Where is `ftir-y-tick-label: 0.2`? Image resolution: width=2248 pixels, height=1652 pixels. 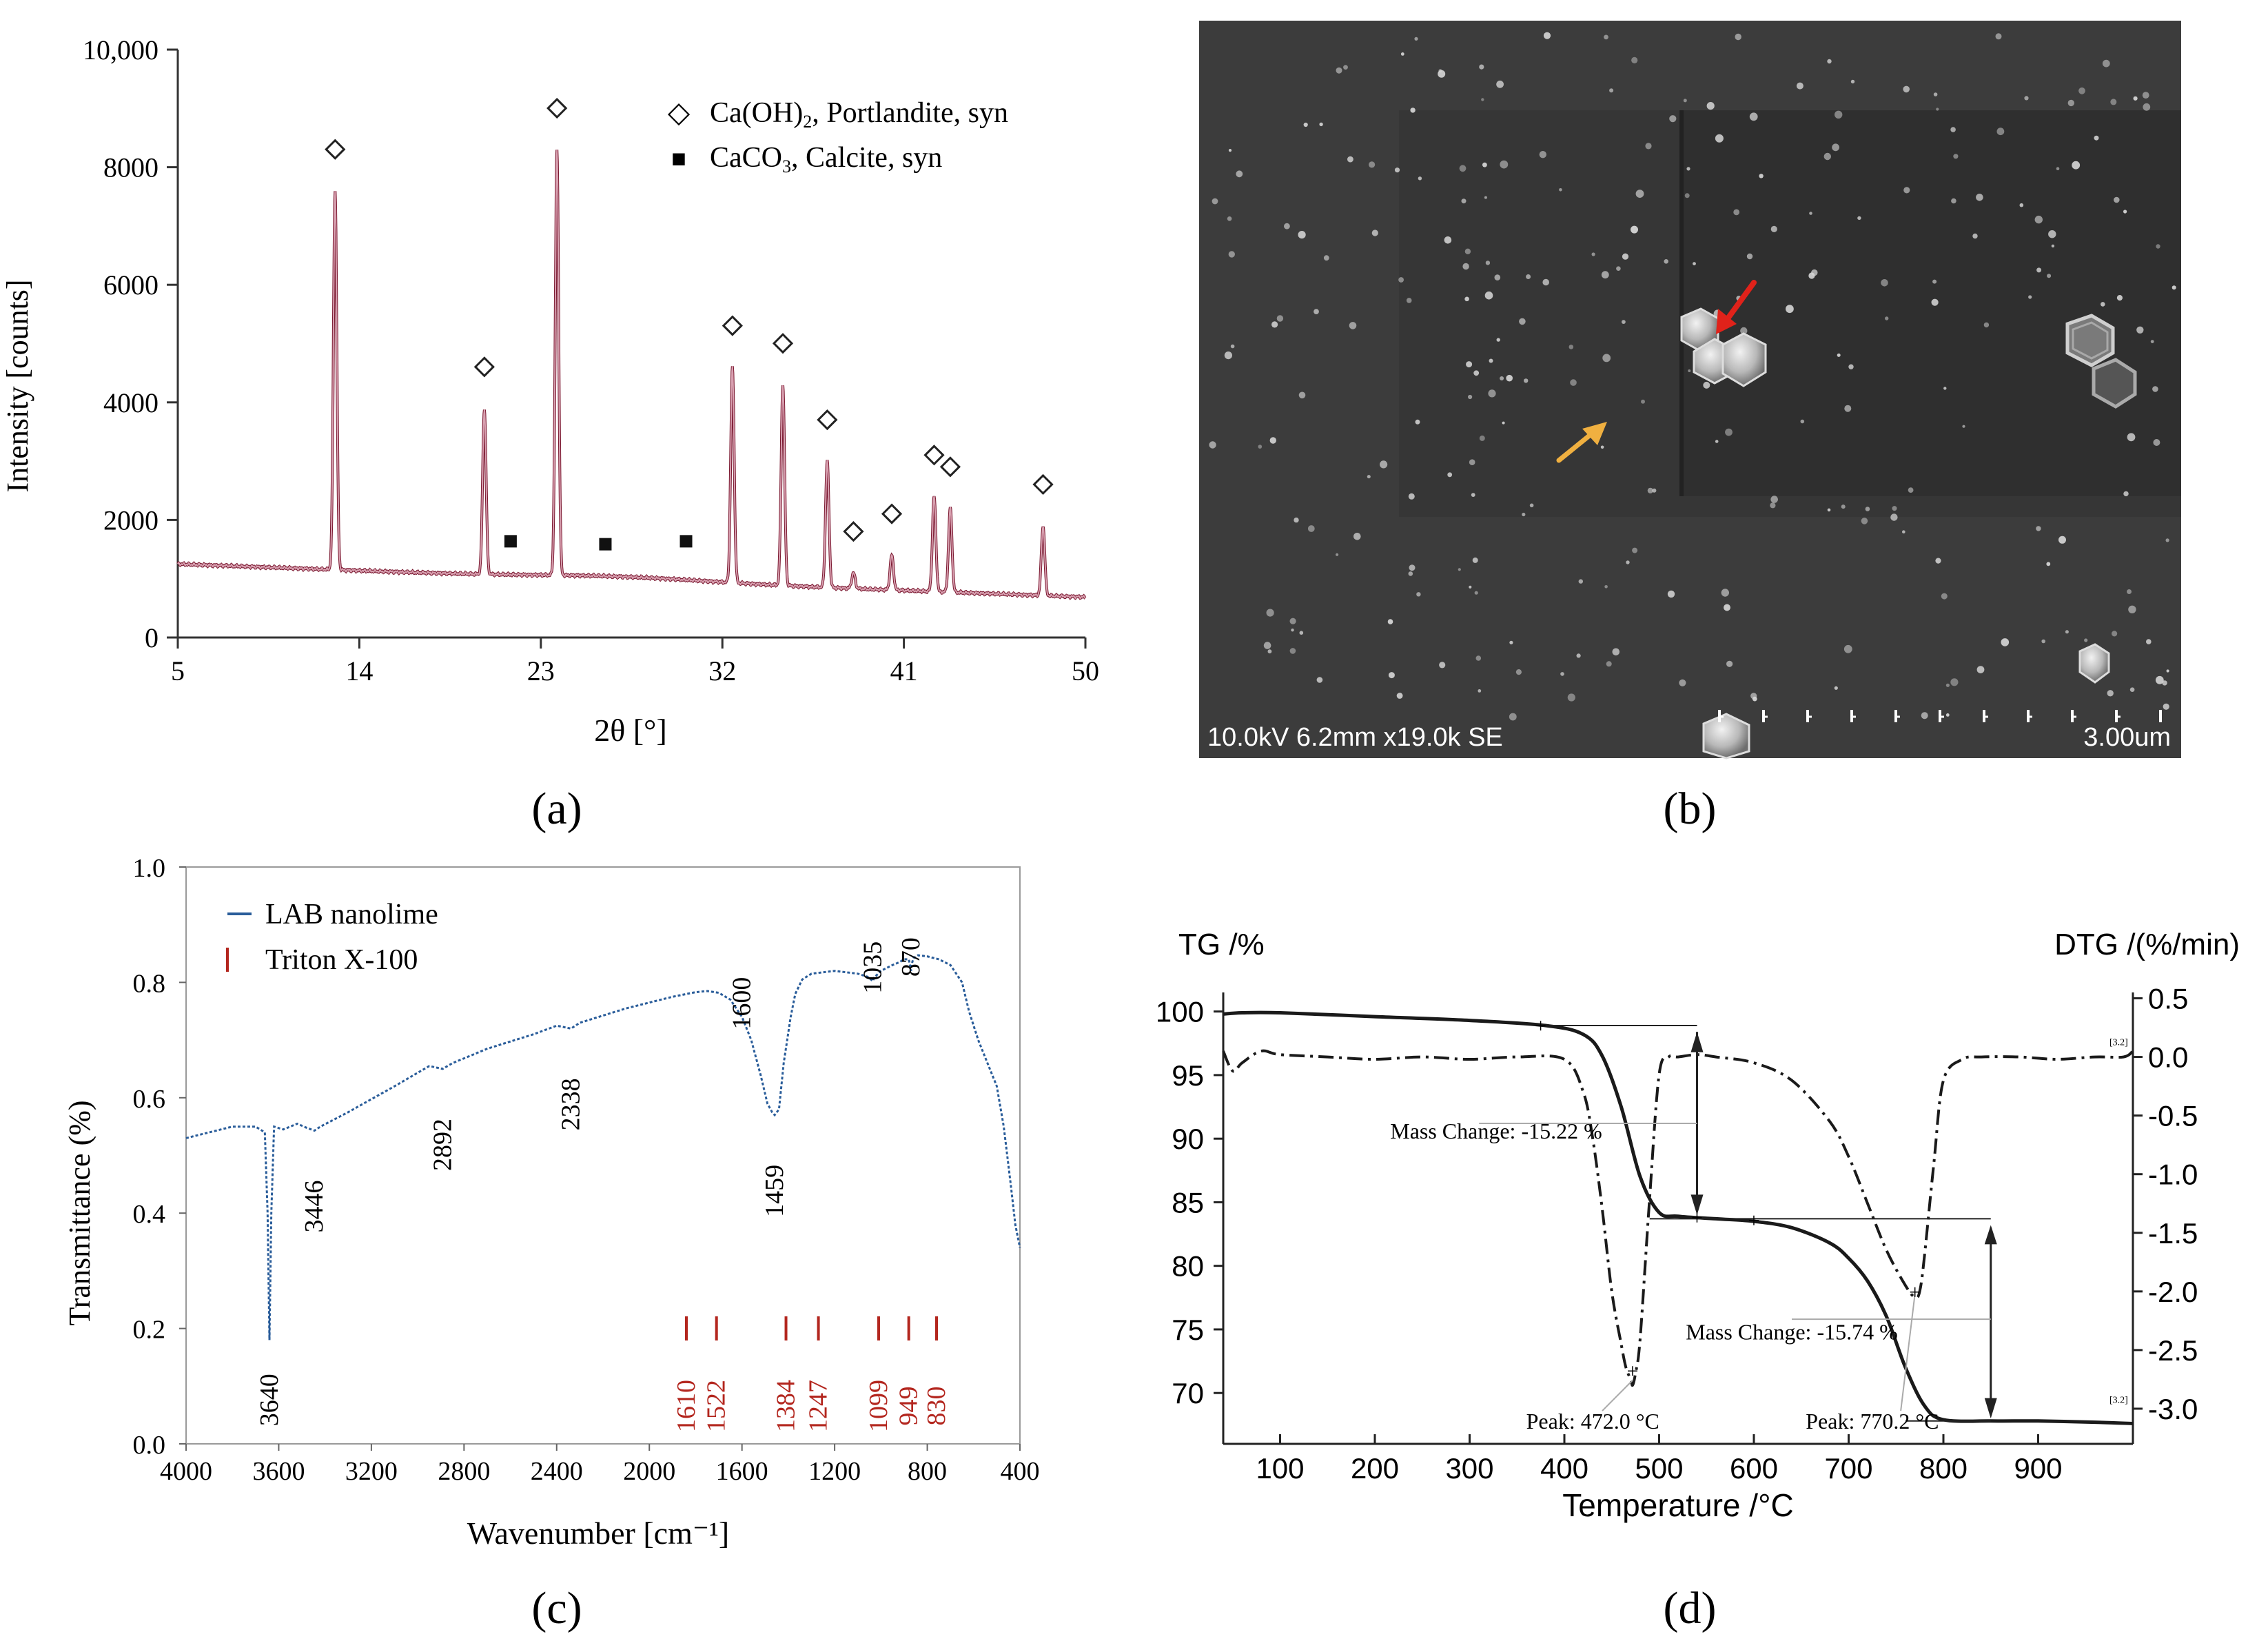 ftir-y-tick-label: 0.2 is located at coordinates (149, 1330).